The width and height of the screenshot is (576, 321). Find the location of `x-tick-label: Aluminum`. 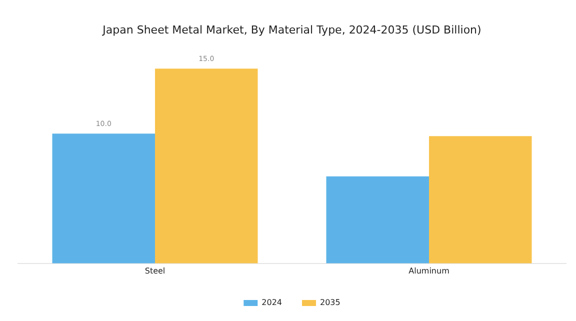

x-tick-label: Aluminum is located at coordinates (429, 271).